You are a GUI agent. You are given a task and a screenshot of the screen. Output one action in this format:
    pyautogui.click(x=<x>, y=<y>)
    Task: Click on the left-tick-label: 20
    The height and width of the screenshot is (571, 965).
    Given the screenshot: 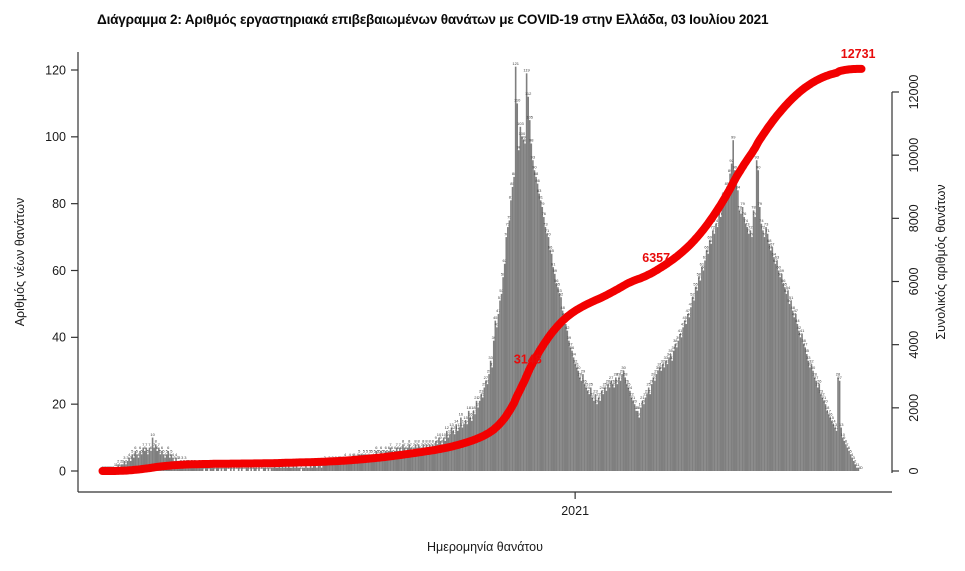 What is the action you would take?
    pyautogui.click(x=59, y=404)
    